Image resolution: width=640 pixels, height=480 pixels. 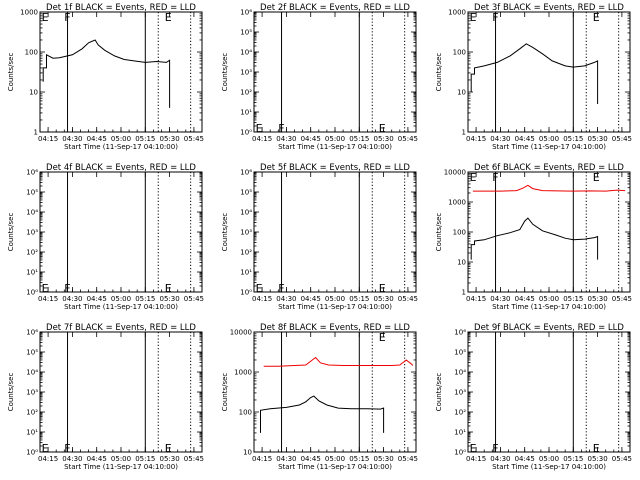 What do you see at coordinates (246, 253) in the screenshot?
I see `chart-panel-5-y-tick-label: 10²` at bounding box center [246, 253].